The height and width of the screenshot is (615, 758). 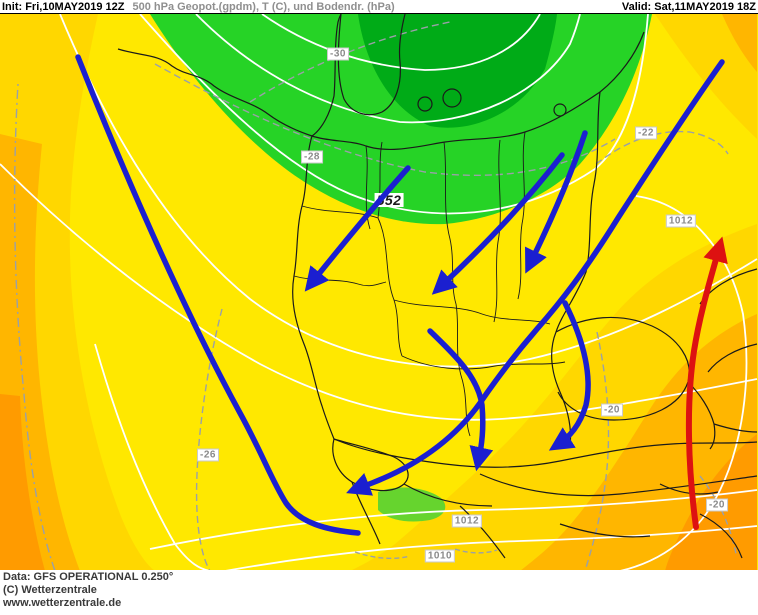 What do you see at coordinates (688, 6) in the screenshot?
I see `valid-time-label: Valid: Sat,11MAY2019 18Z` at bounding box center [688, 6].